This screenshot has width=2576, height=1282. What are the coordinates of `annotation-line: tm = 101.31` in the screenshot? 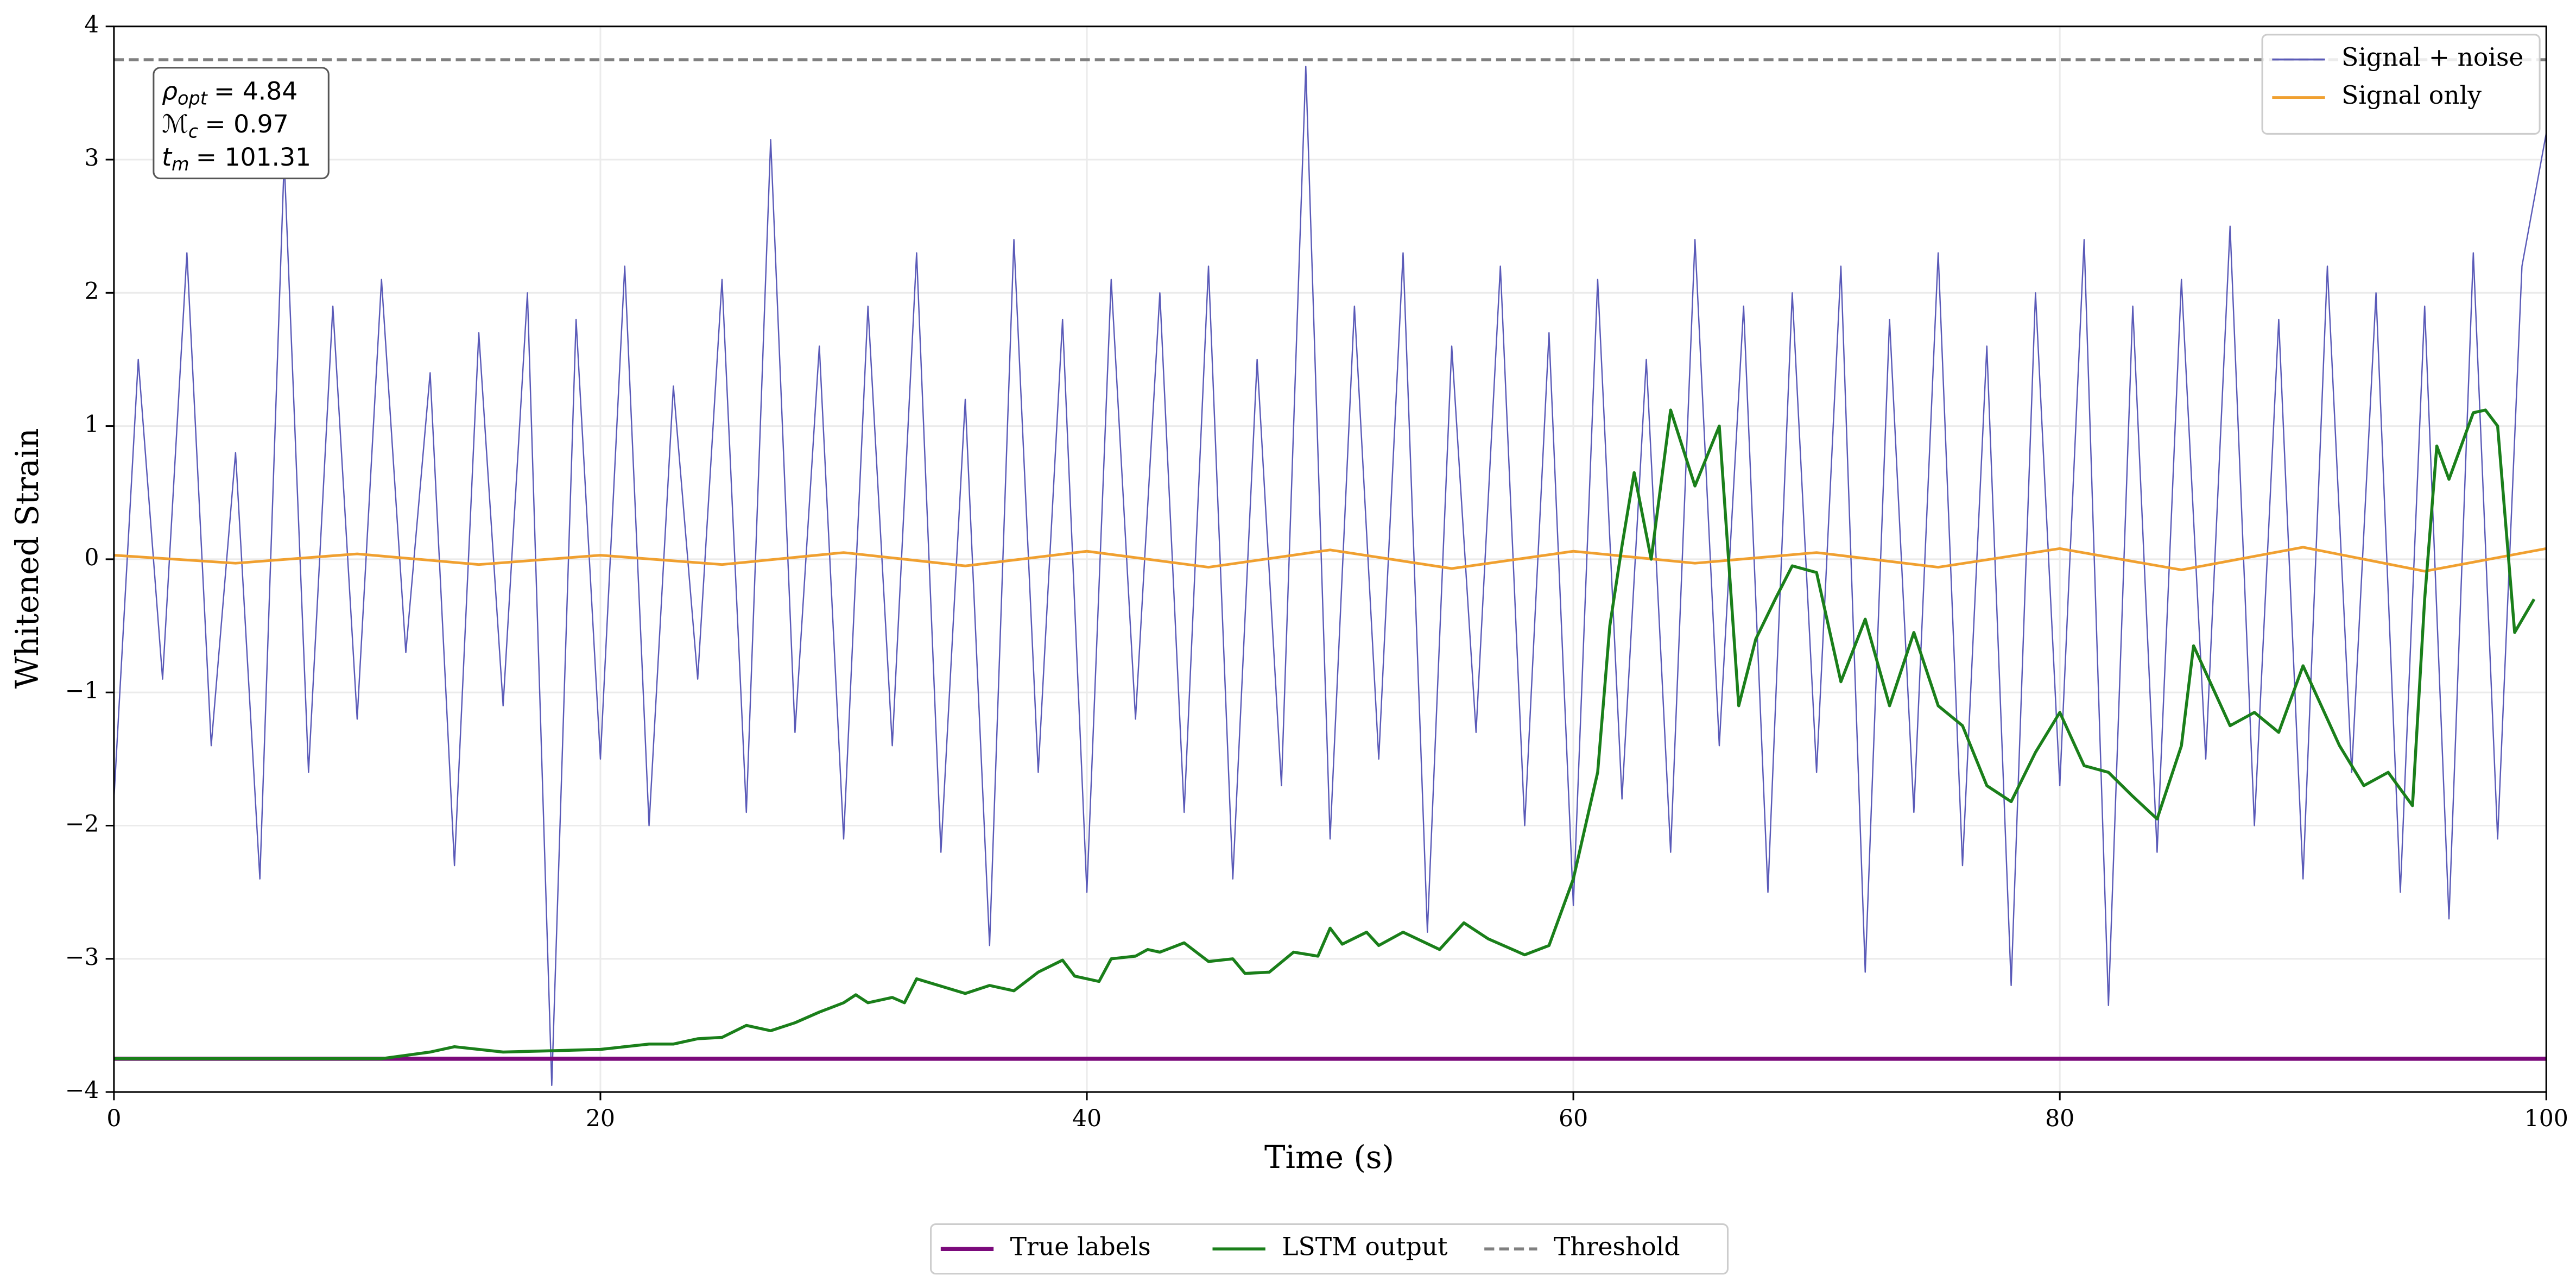 It's located at (236, 159).